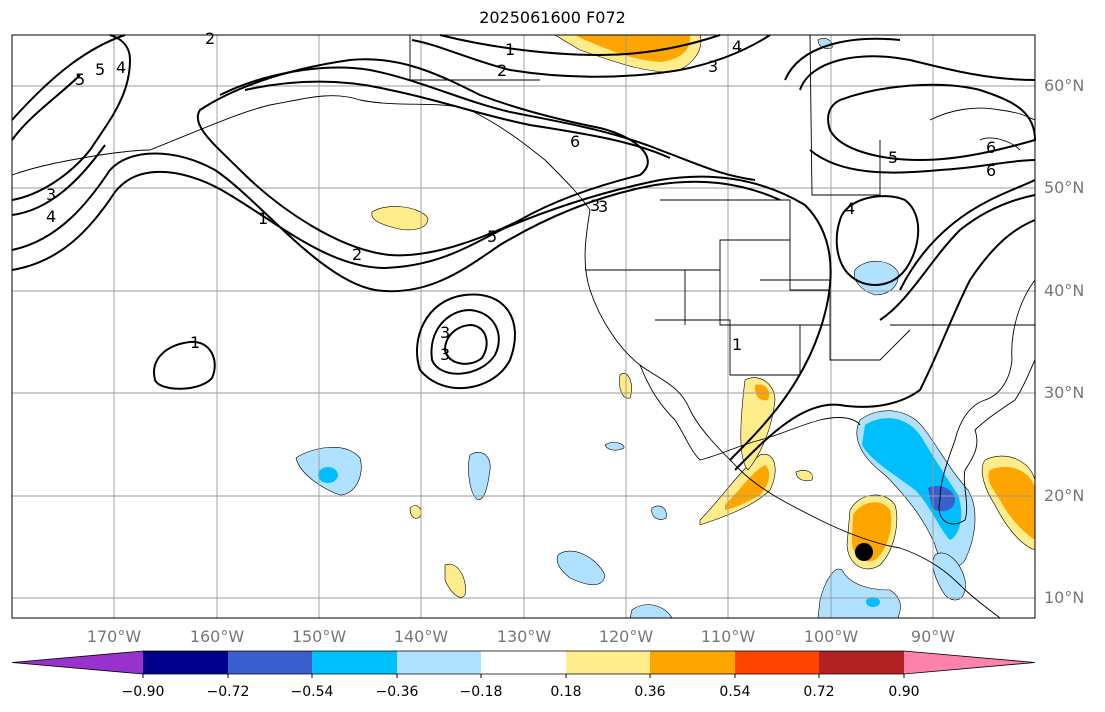  I want to click on lat-label: 30°N, so click(1064, 392).